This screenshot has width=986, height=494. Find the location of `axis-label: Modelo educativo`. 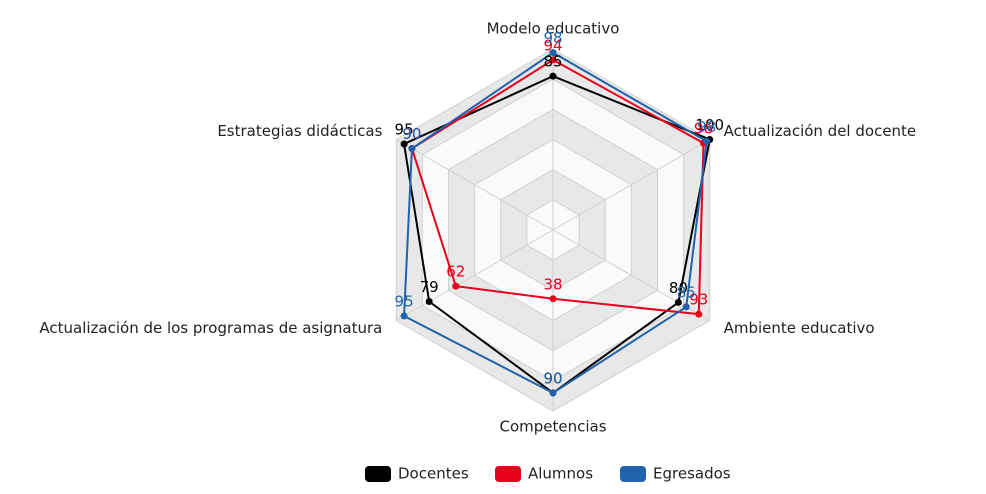

axis-label: Modelo educativo is located at coordinates (553, 29).